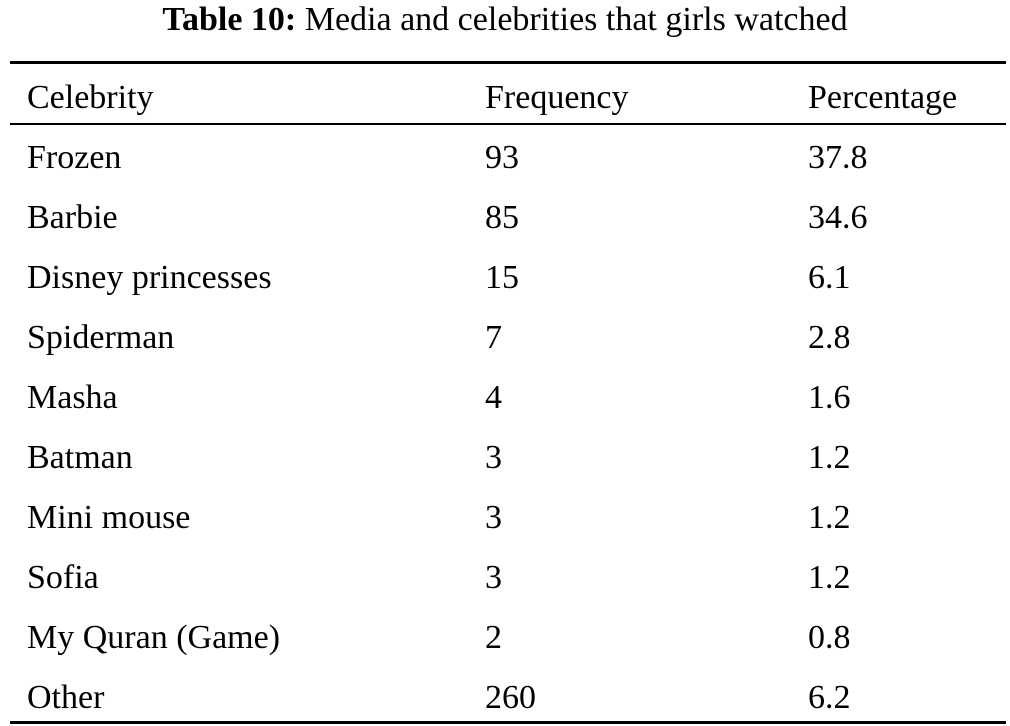 This screenshot has height=726, width=1010. What do you see at coordinates (154, 637) in the screenshot?
I see `cell-celebrity: My Quran (Game)` at bounding box center [154, 637].